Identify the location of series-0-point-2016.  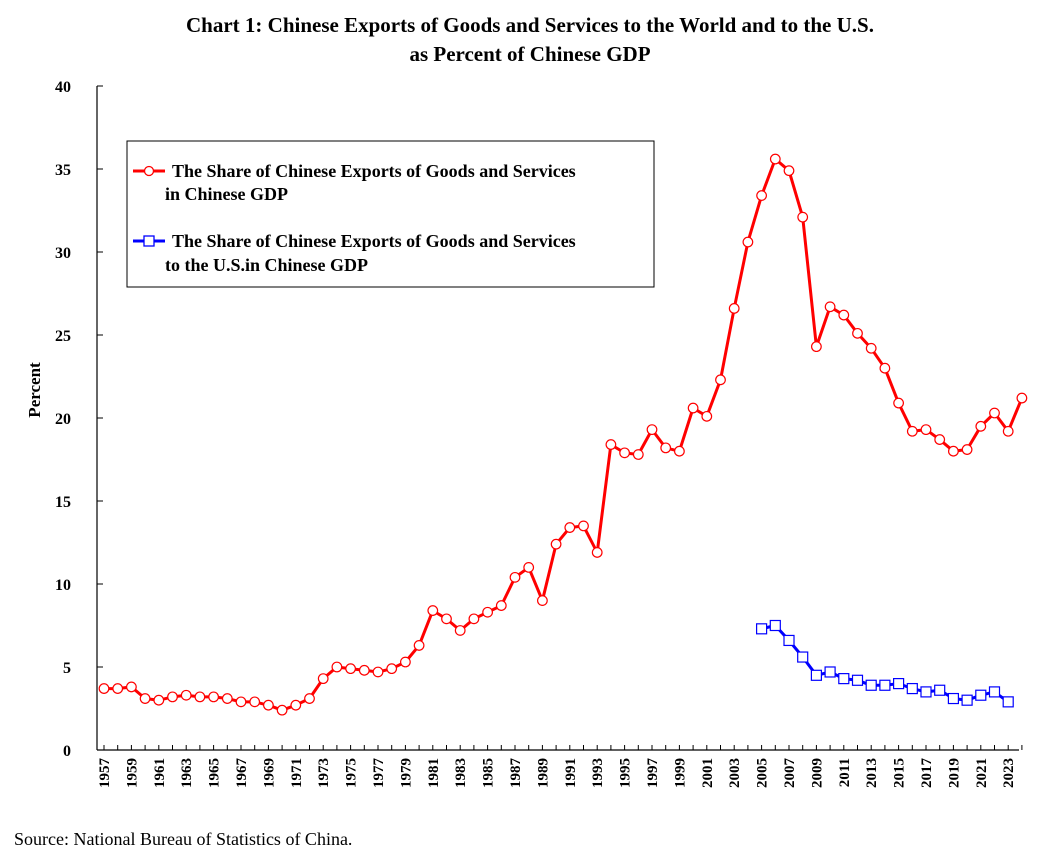
(912, 431).